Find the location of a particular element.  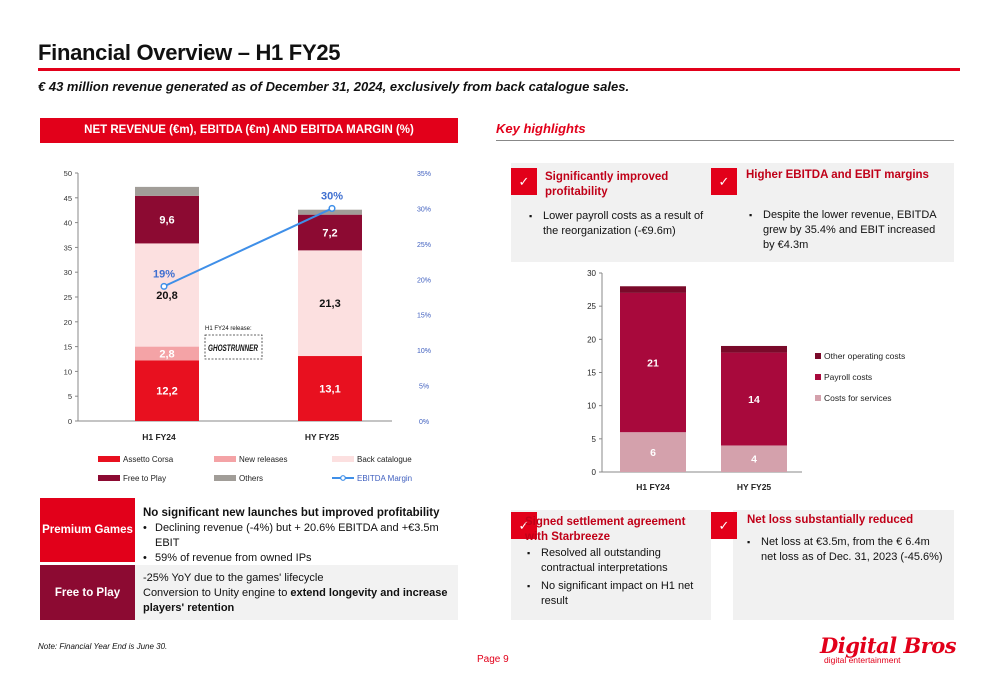

ebitda-margin-point is located at coordinates (332, 208).